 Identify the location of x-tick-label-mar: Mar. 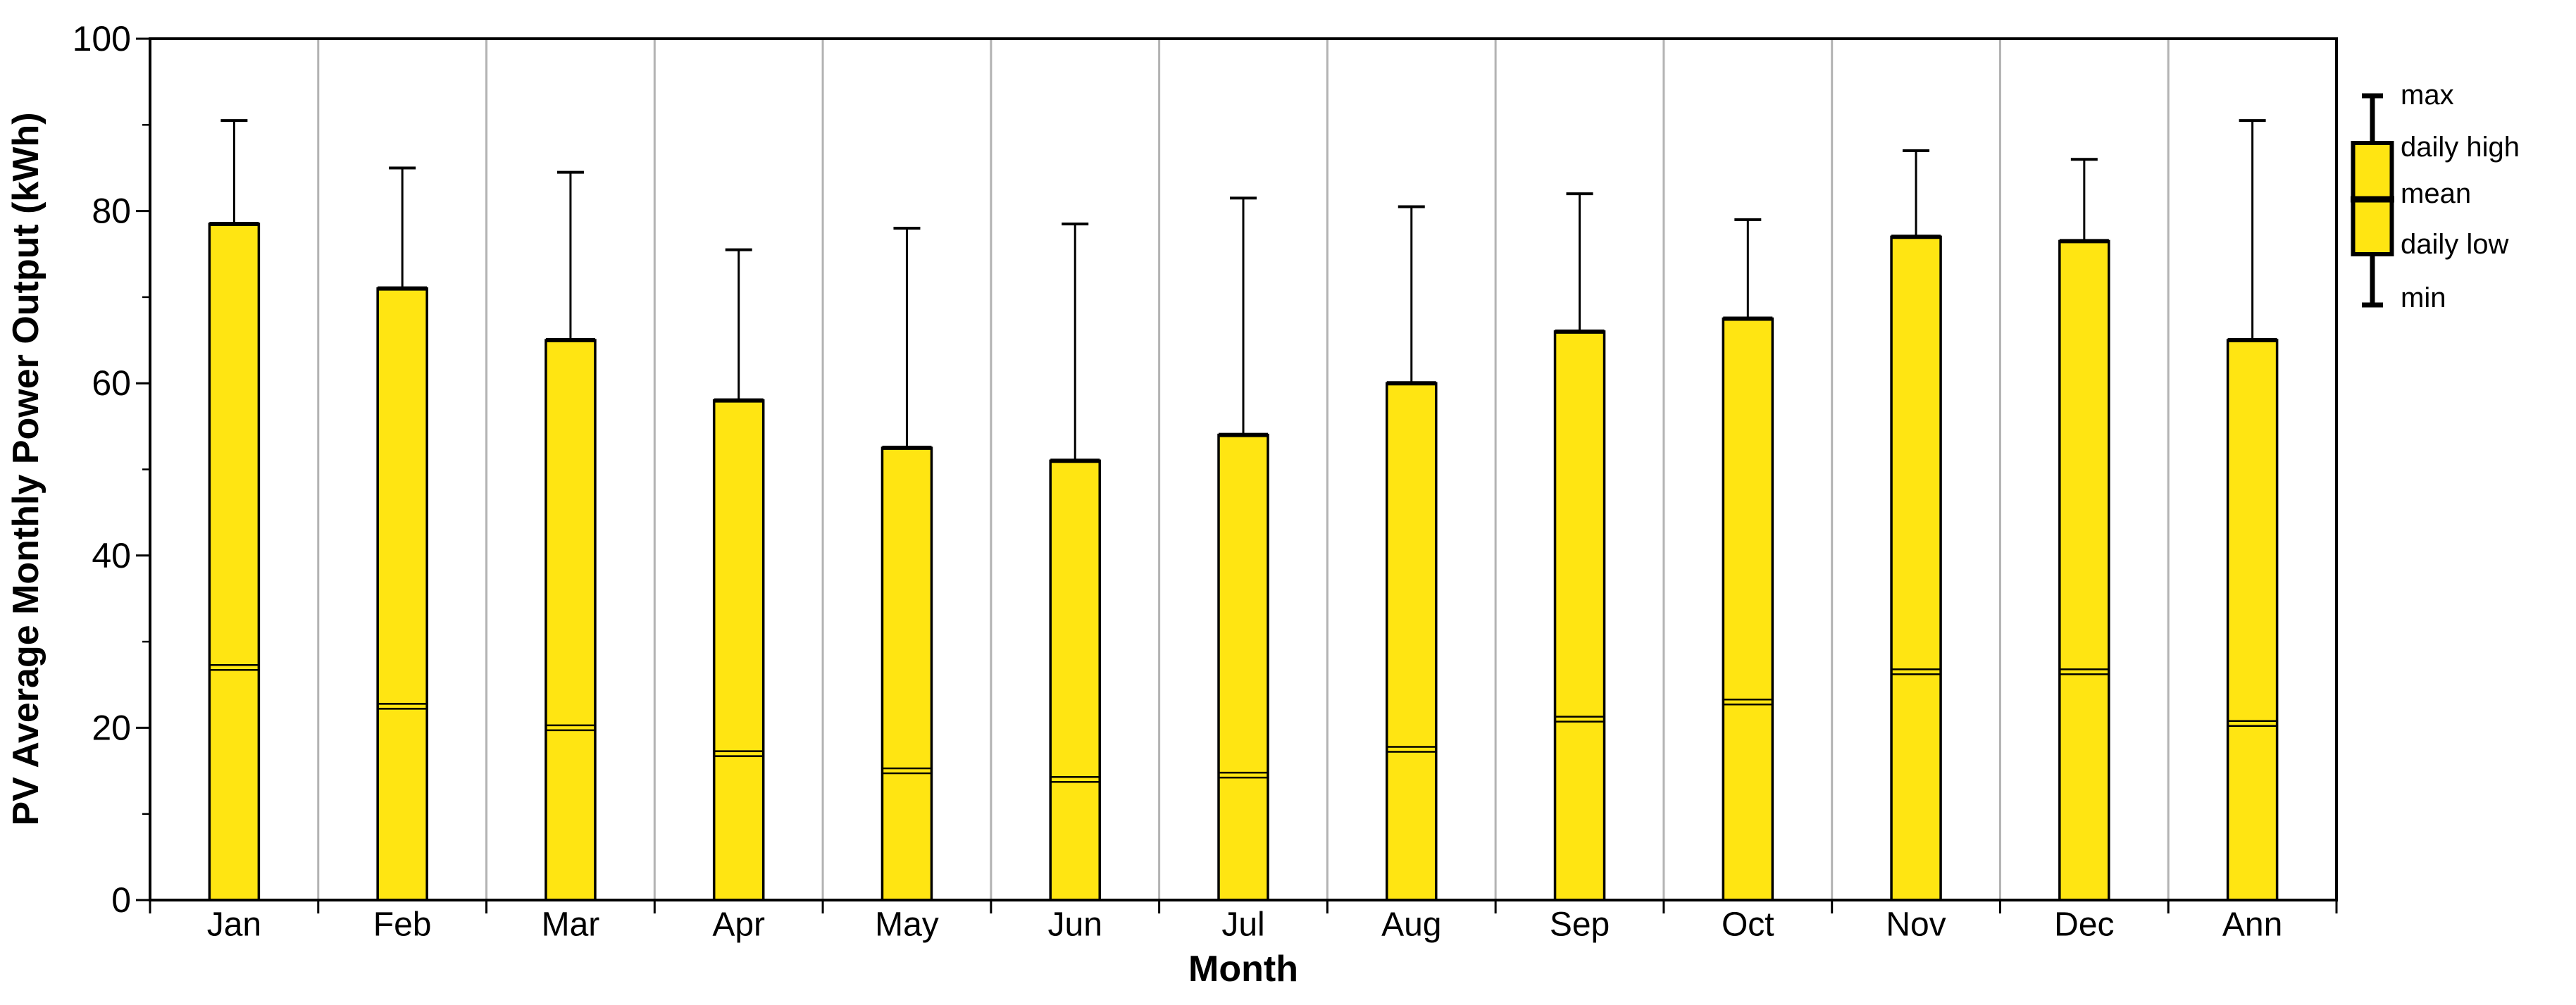
(571, 925).